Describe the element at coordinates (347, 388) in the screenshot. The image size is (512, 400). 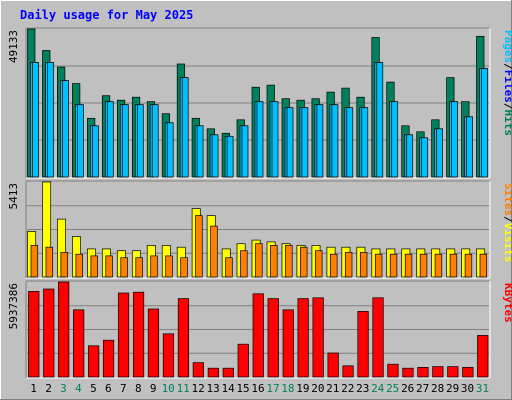
I see `x-tick-label: 22` at that location.